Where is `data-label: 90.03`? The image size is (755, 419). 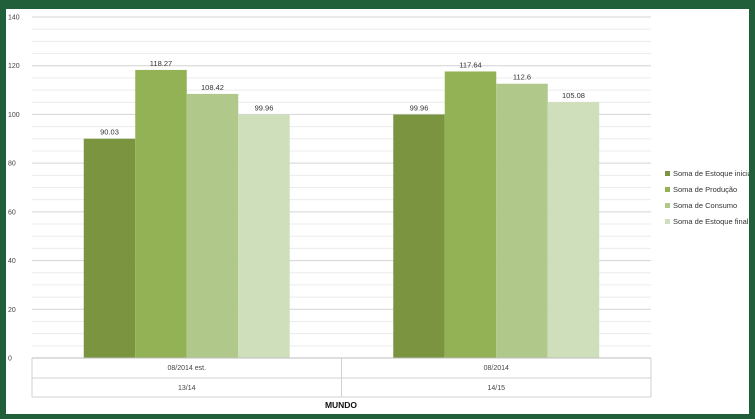 data-label: 90.03 is located at coordinates (109, 132).